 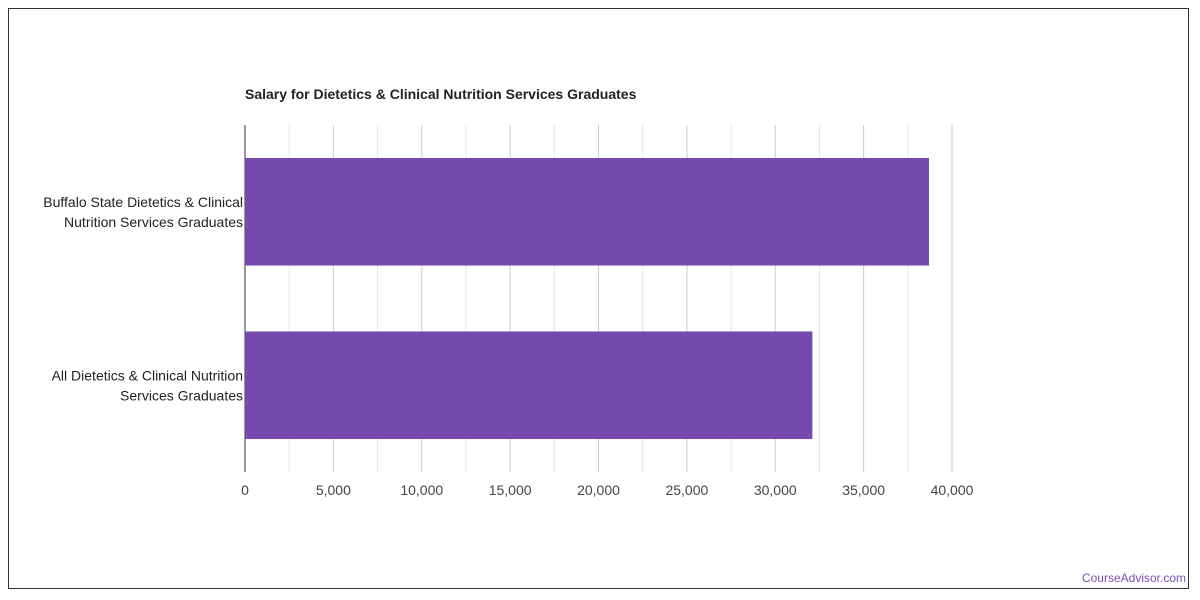 I want to click on brand-link: CourseAdvisor.com, so click(x=1133, y=578).